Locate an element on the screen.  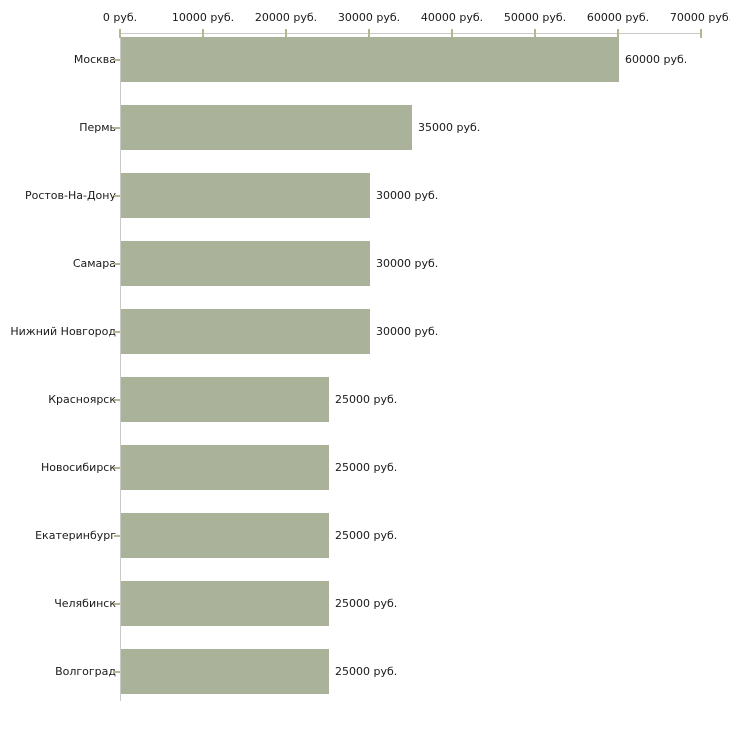
x-axis-line is located at coordinates (411, 33).